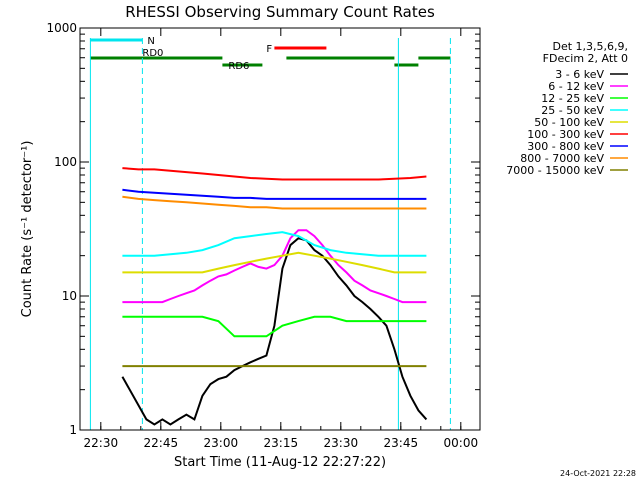 This screenshot has width=640, height=480. I want to click on x-tick-label-0: 22:30, so click(101, 443).